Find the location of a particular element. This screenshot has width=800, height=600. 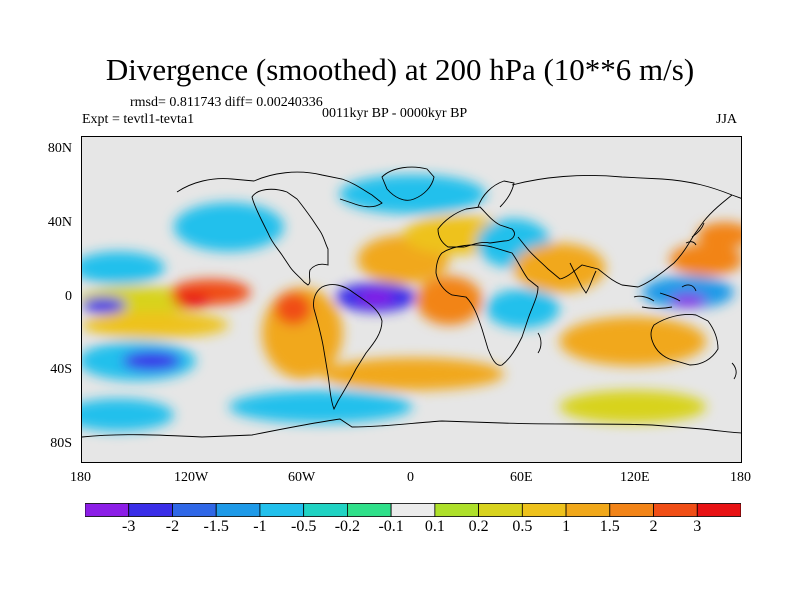

coastline-asia is located at coordinates (626, 231).